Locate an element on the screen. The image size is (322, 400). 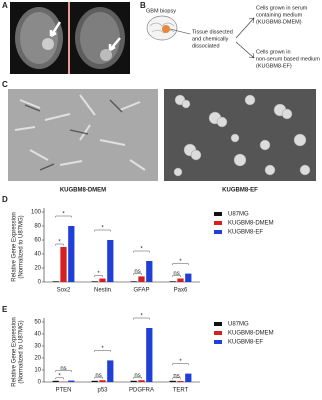
panel-label: A is located at coordinates (5, 5).